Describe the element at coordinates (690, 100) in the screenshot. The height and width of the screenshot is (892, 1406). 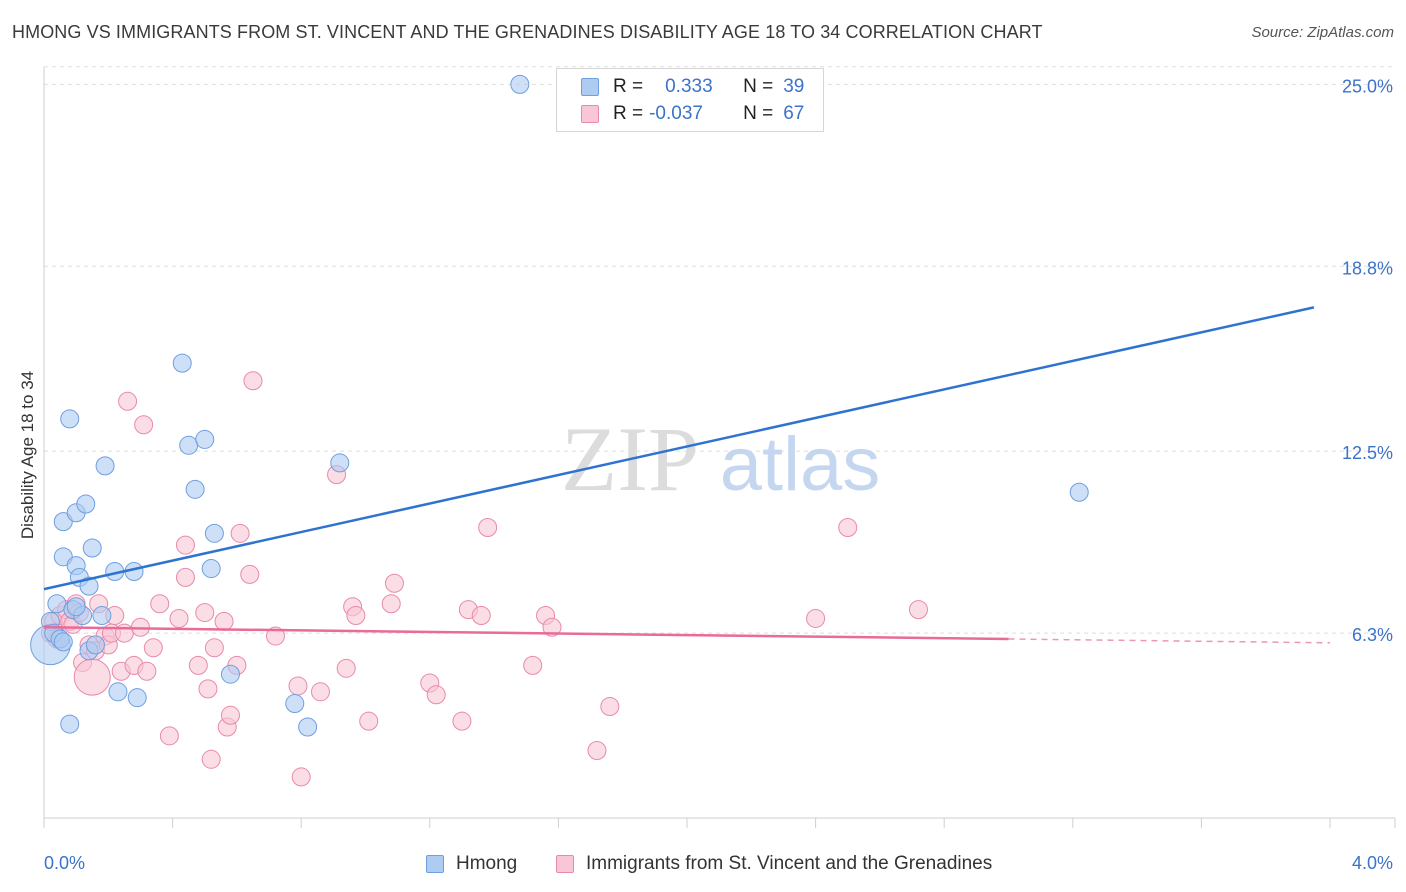
I see `correlation-legend: R = 0.333 N = 39 R = -0.037 N = 67` at that location.